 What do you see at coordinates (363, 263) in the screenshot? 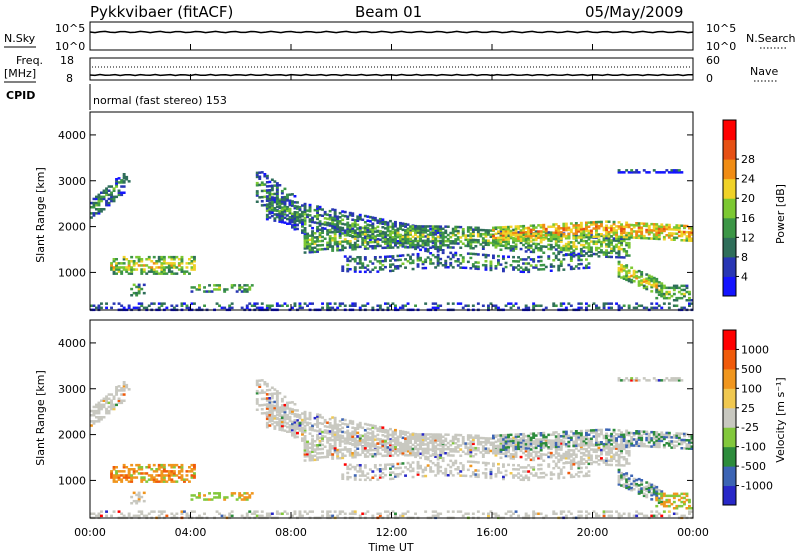
I see `power-cell-2084` at bounding box center [363, 263].